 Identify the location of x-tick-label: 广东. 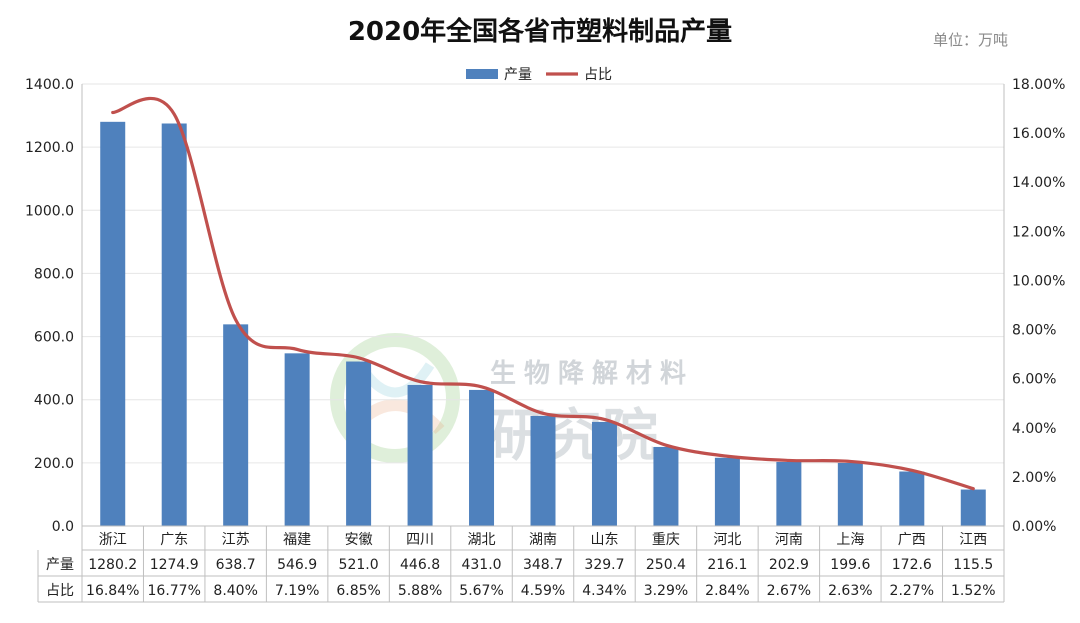
(174, 540).